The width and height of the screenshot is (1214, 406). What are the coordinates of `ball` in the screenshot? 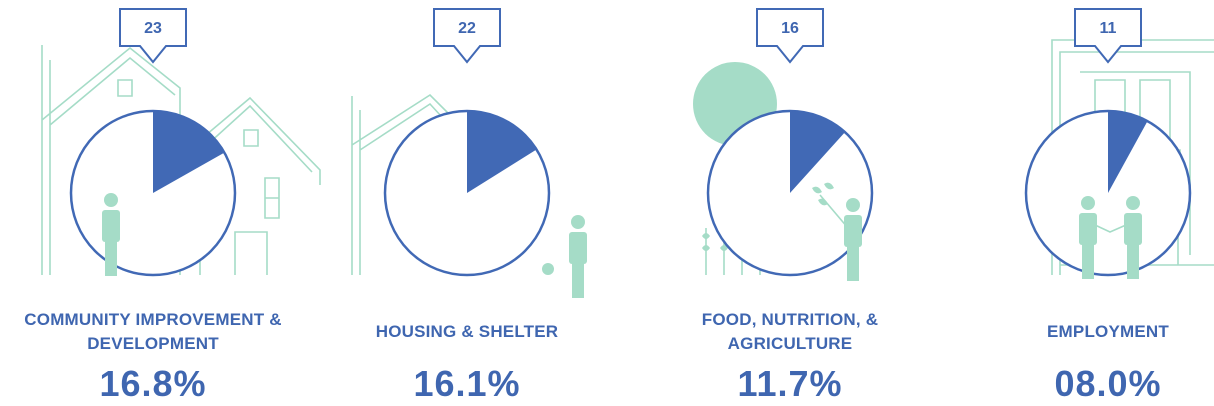 It's located at (548, 269).